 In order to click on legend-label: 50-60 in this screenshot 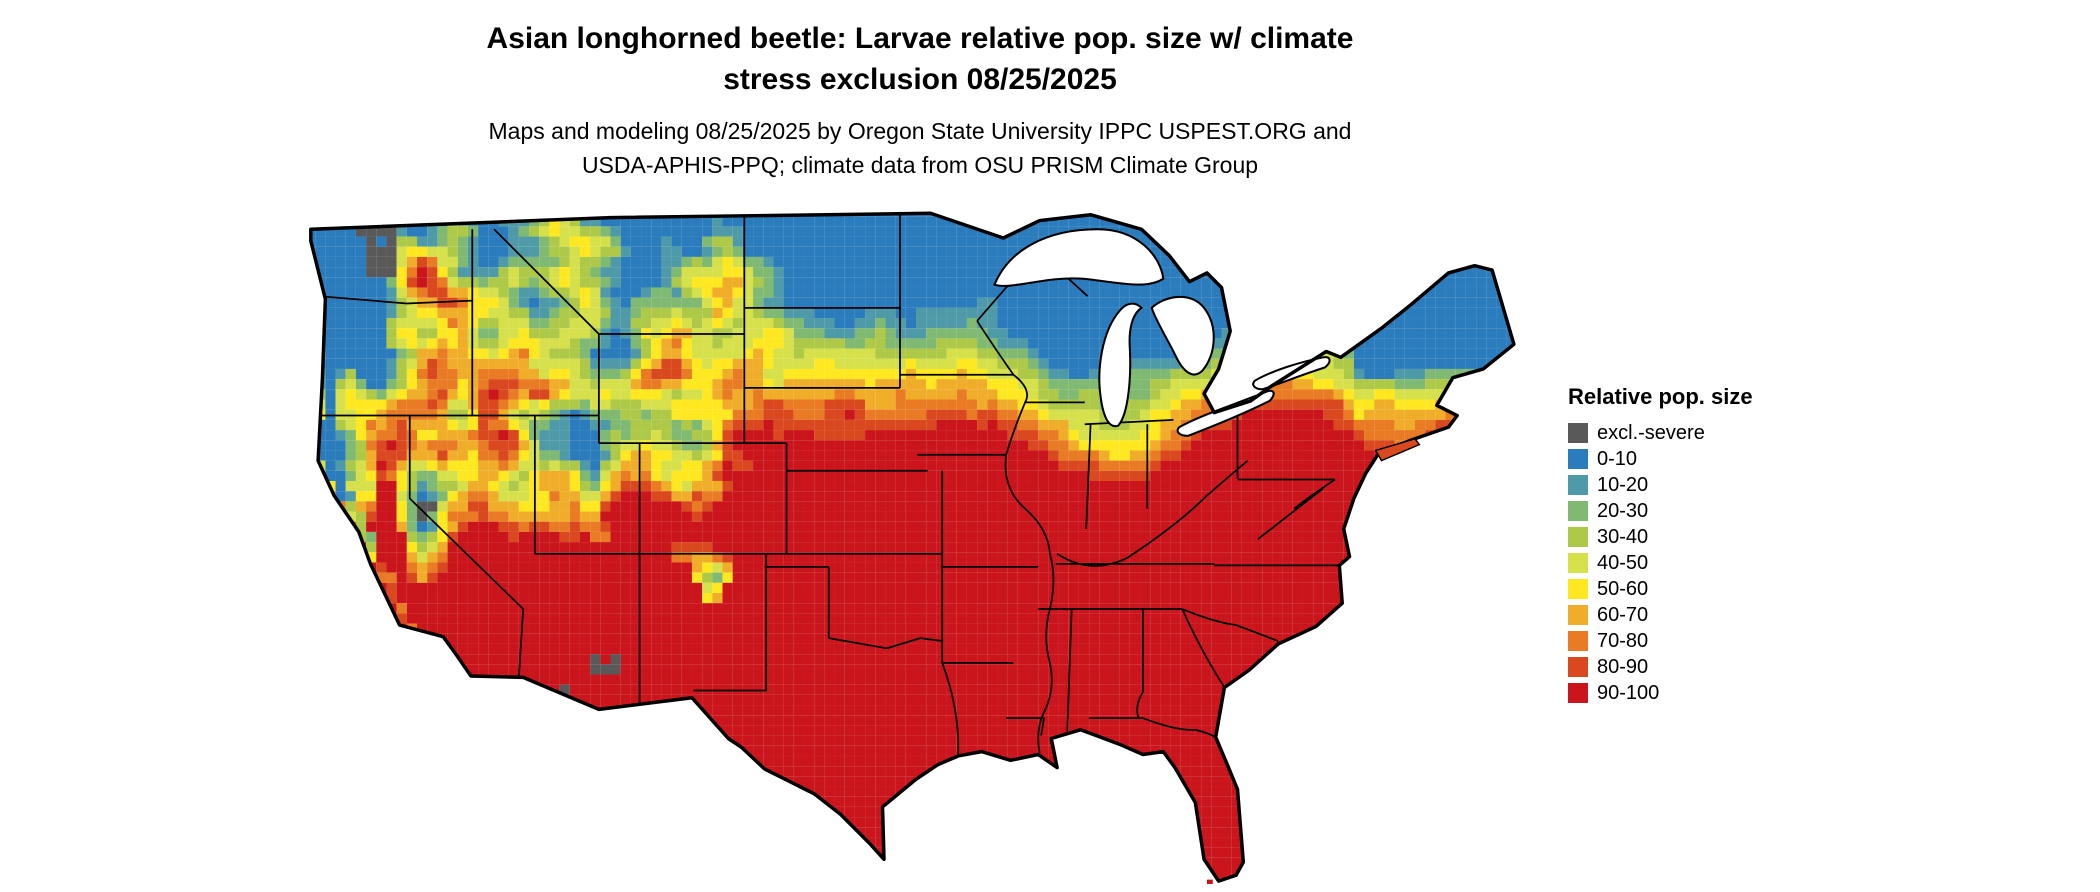, I will do `click(1623, 588)`.